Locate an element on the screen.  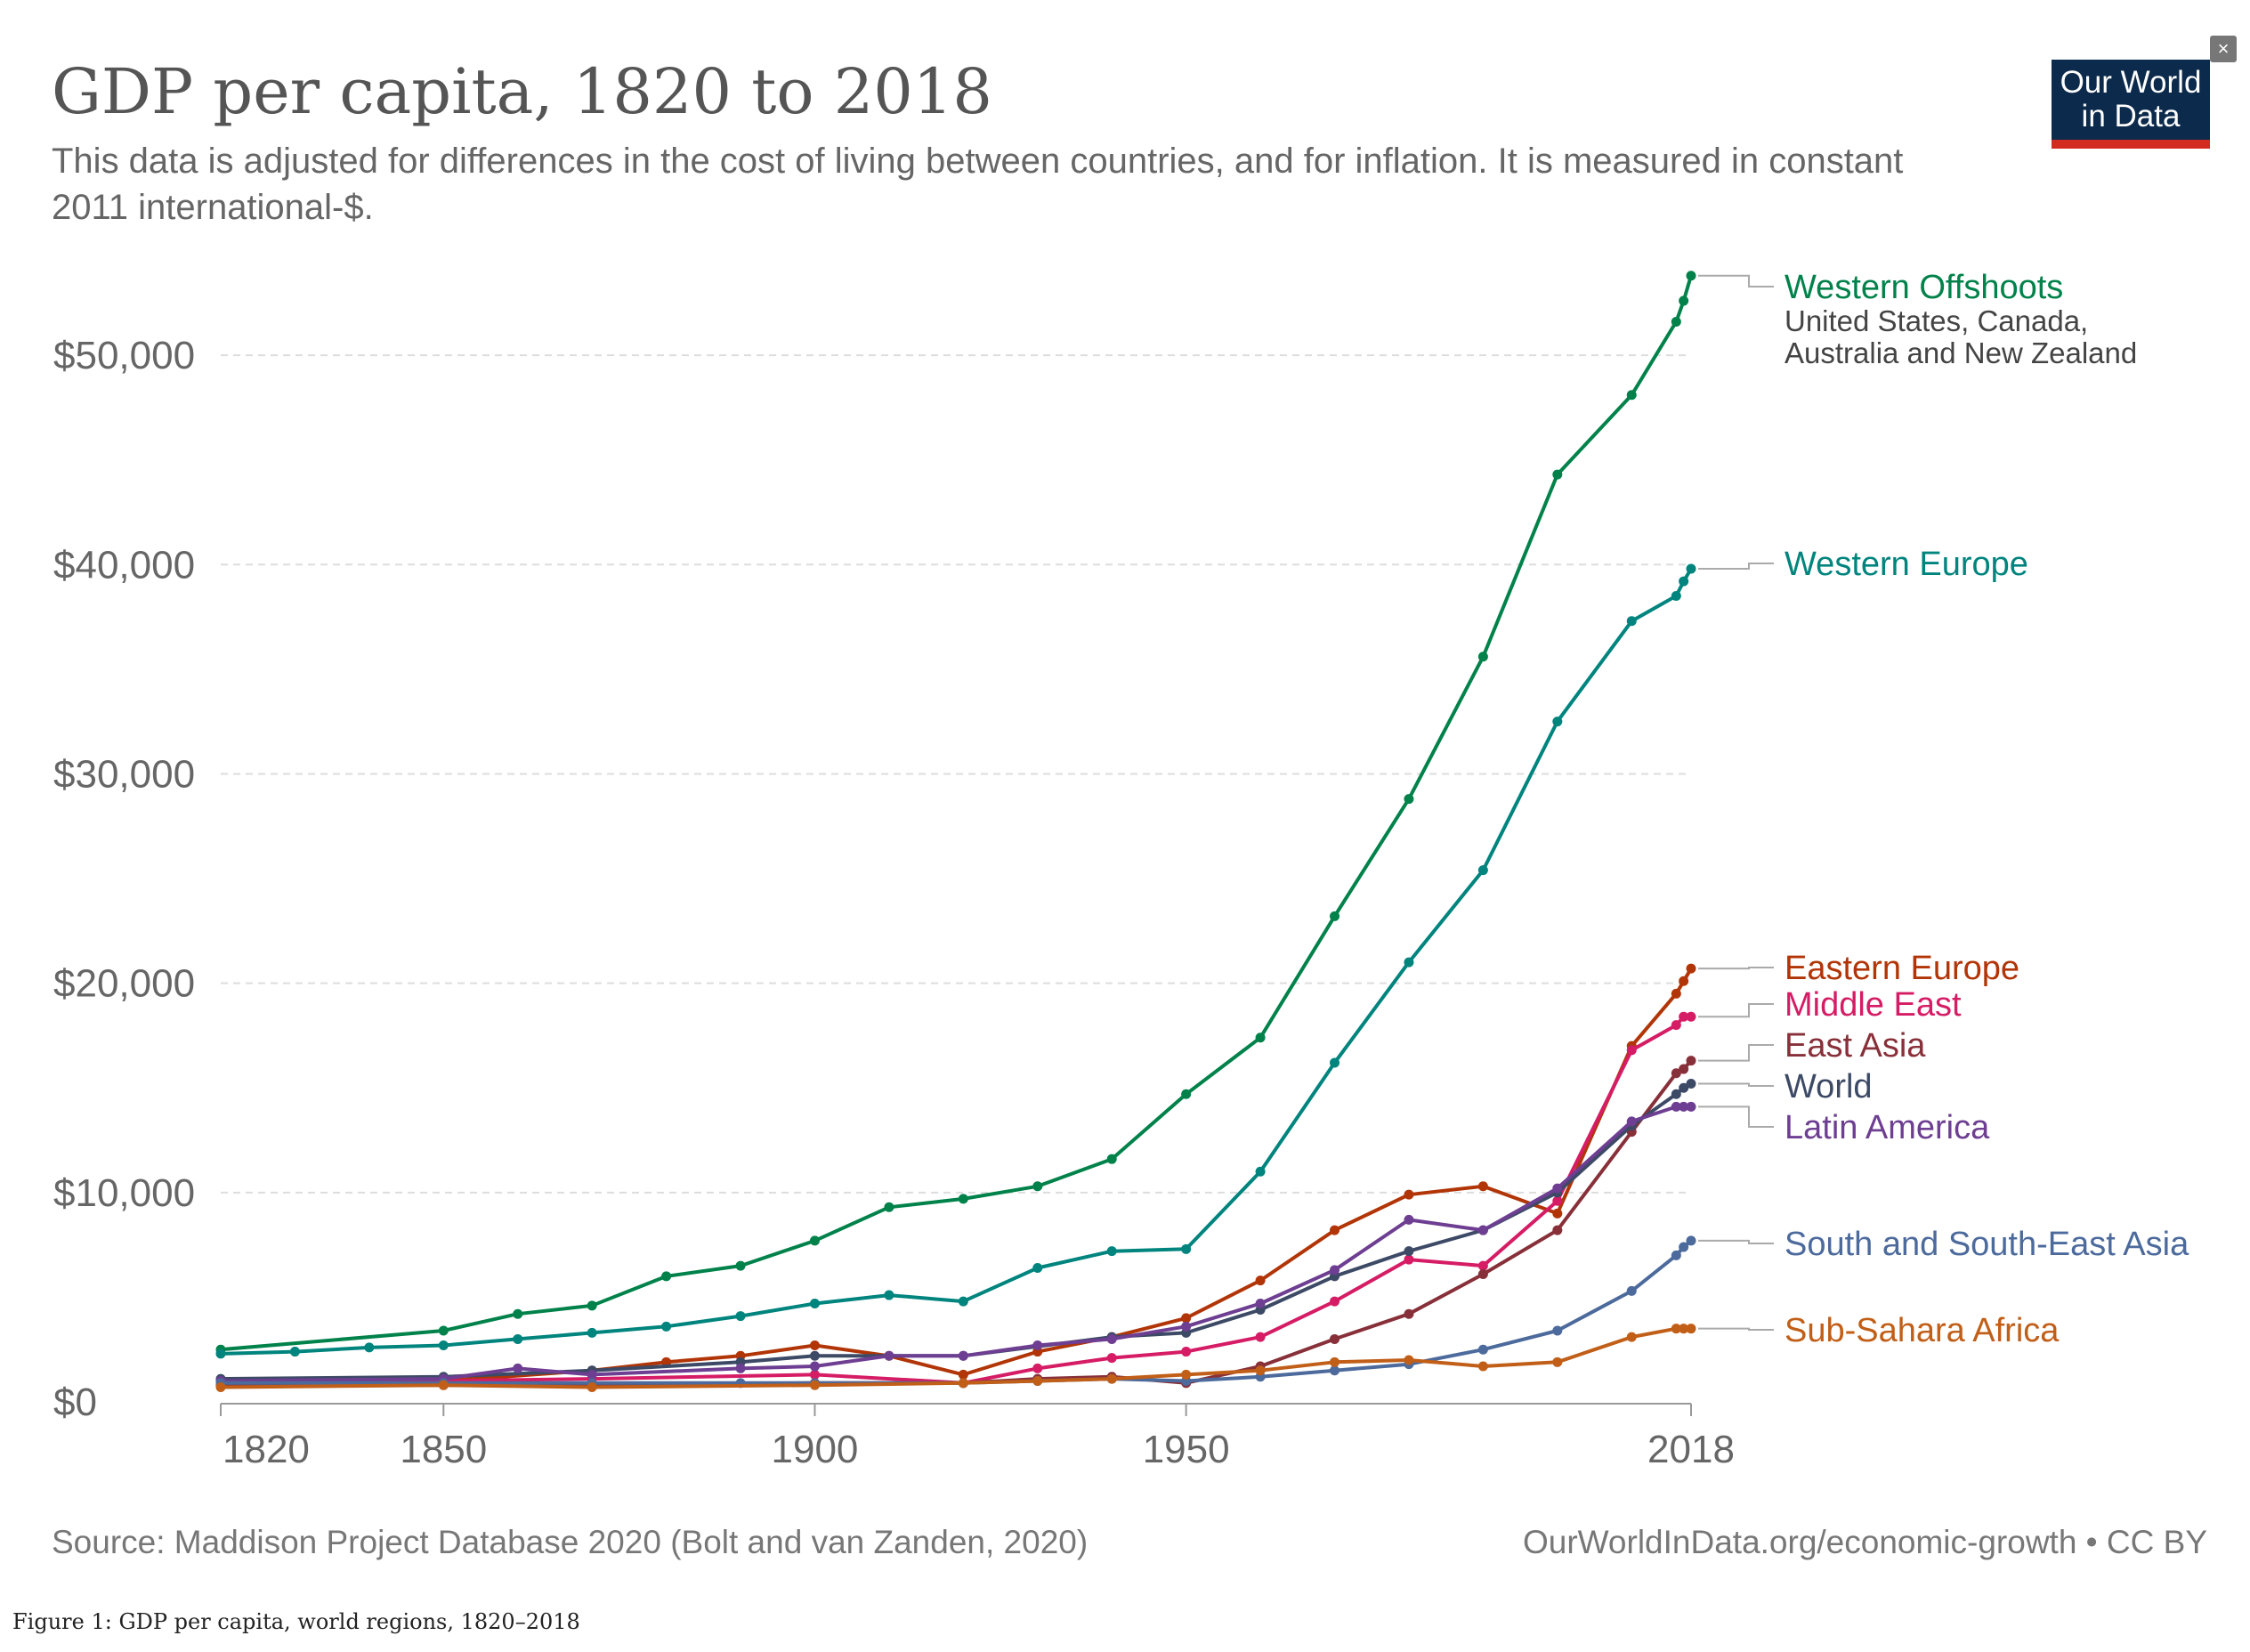
series-label: Latin America is located at coordinates (1887, 1127).